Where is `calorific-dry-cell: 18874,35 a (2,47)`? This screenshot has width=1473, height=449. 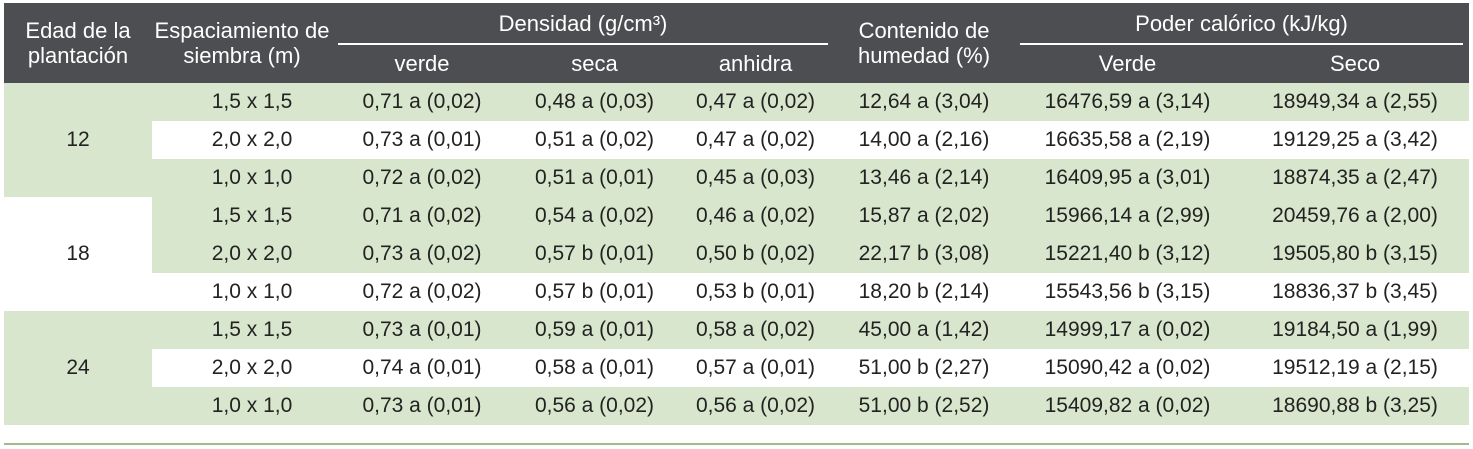 calorific-dry-cell: 18874,35 a (2,47) is located at coordinates (1355, 178).